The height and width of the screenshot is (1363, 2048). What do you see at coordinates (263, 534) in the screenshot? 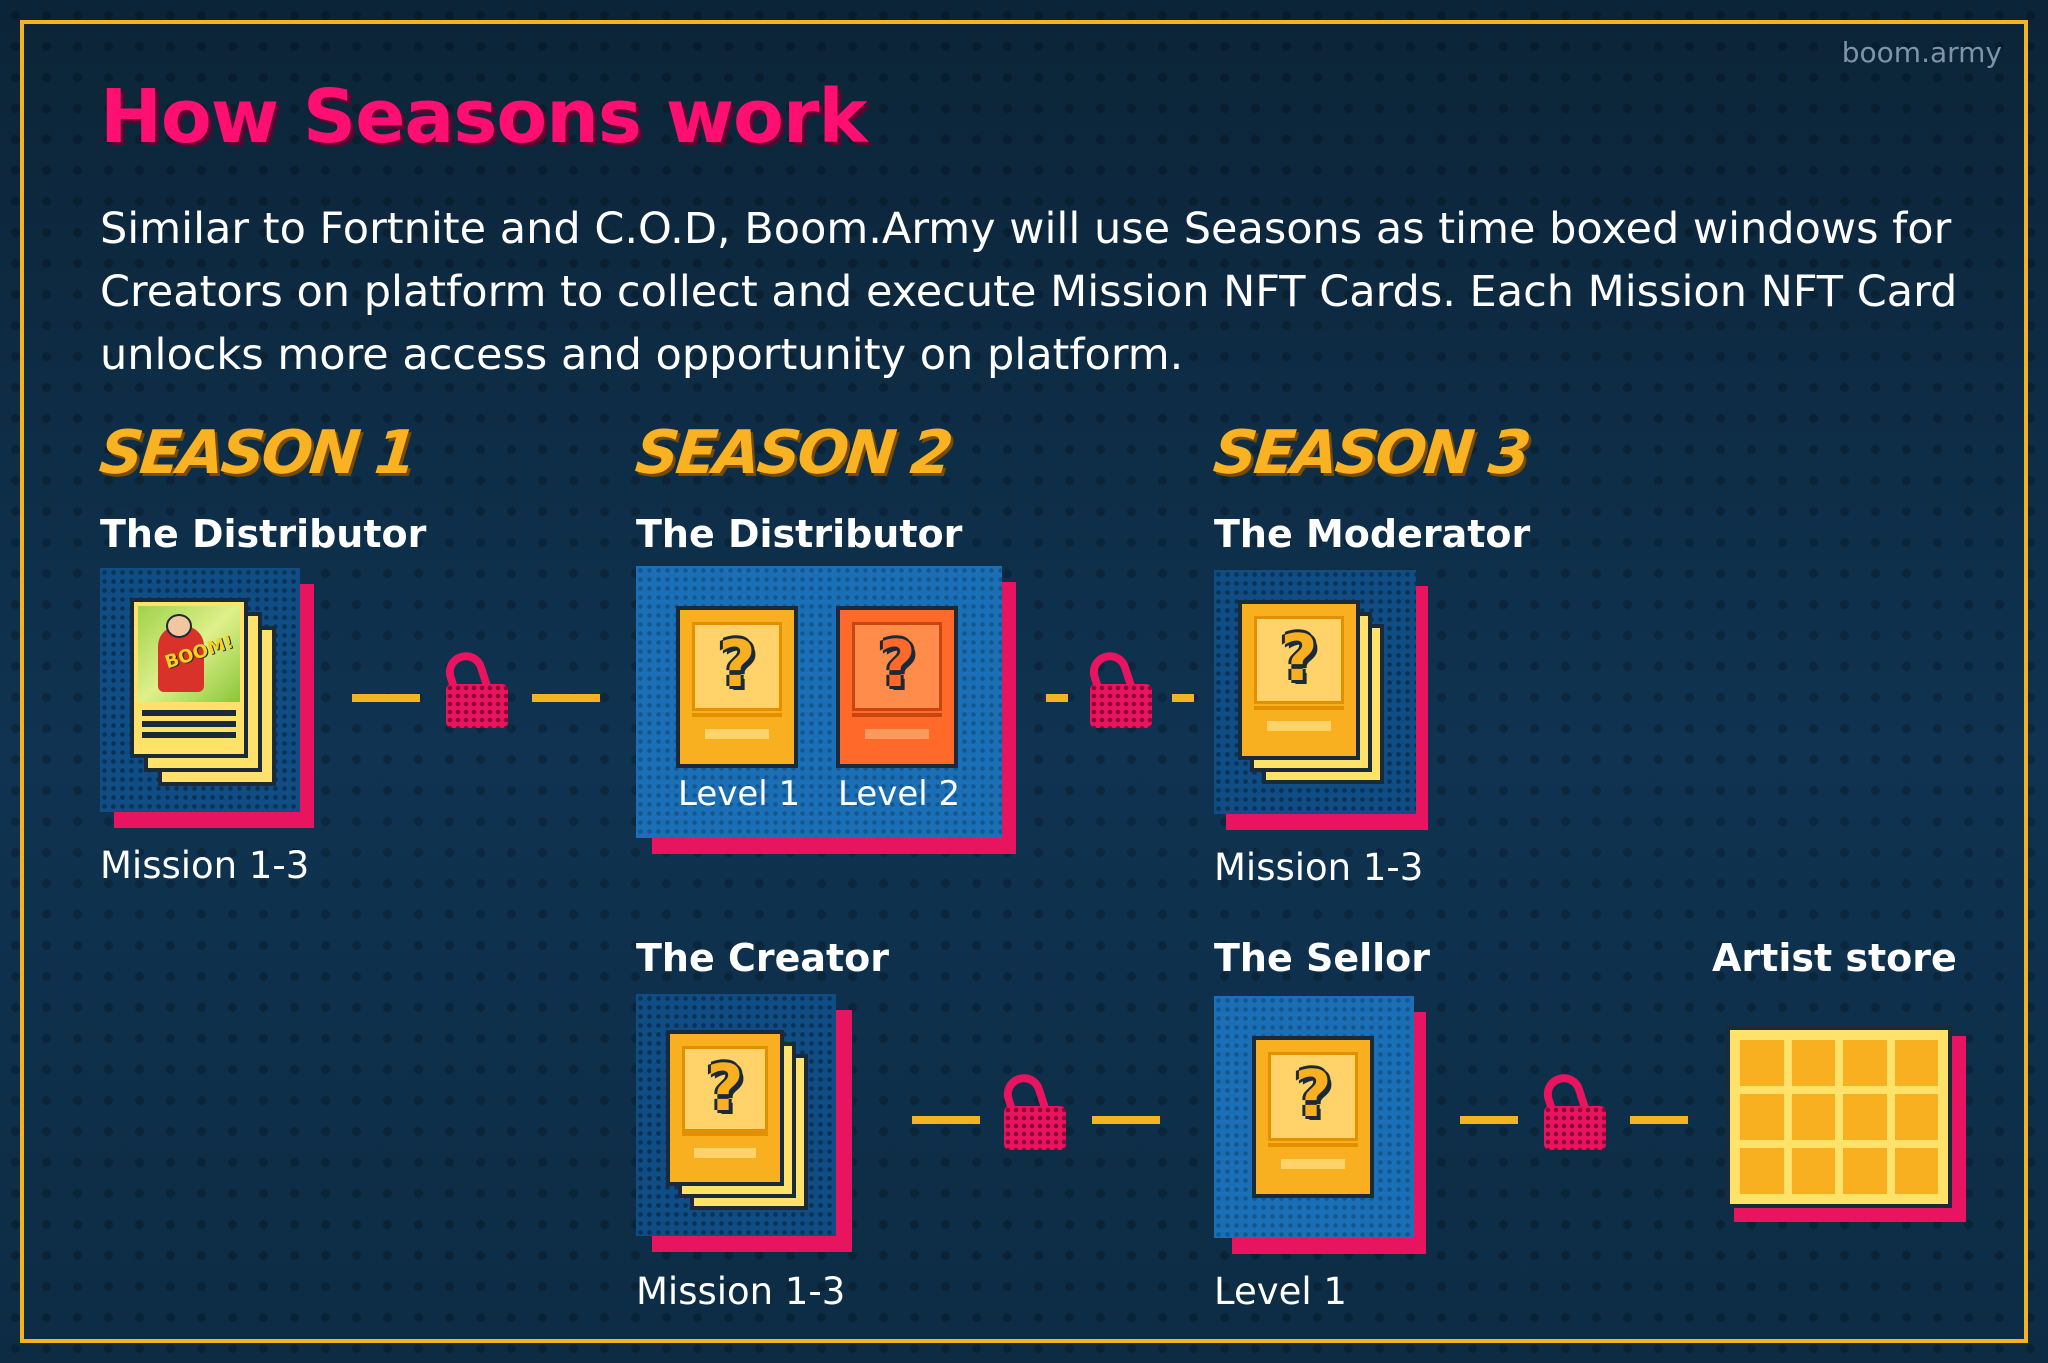
I see `season-1-distributor-label: The Distributor` at bounding box center [263, 534].